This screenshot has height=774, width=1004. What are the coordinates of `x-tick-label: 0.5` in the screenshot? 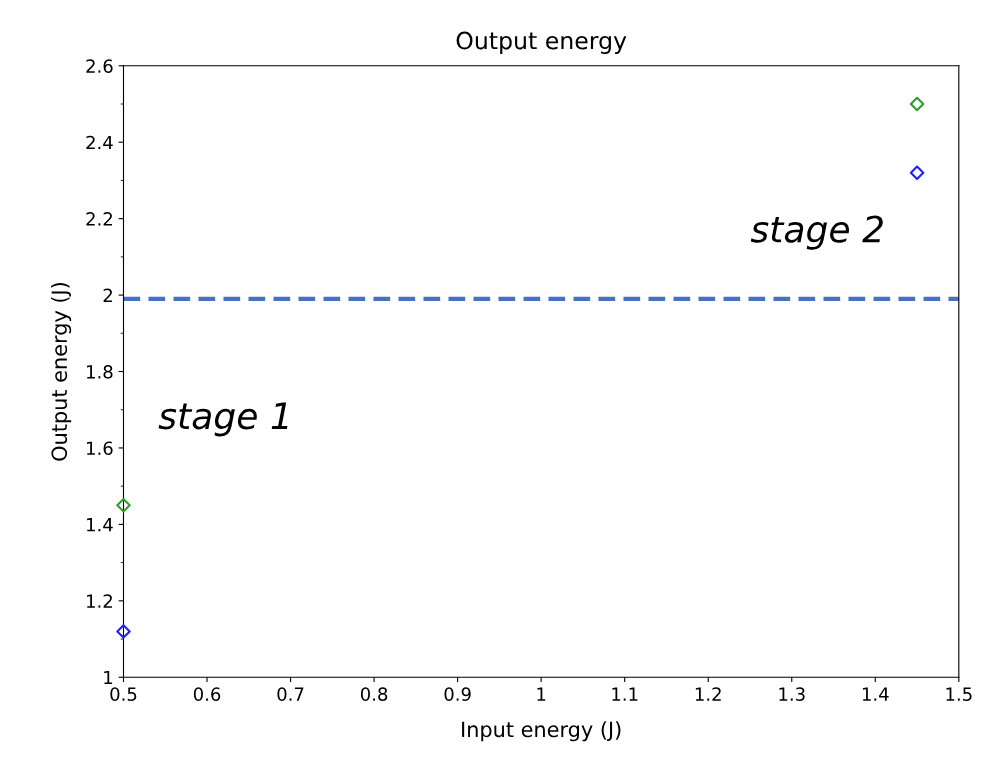 It's located at (123, 694).